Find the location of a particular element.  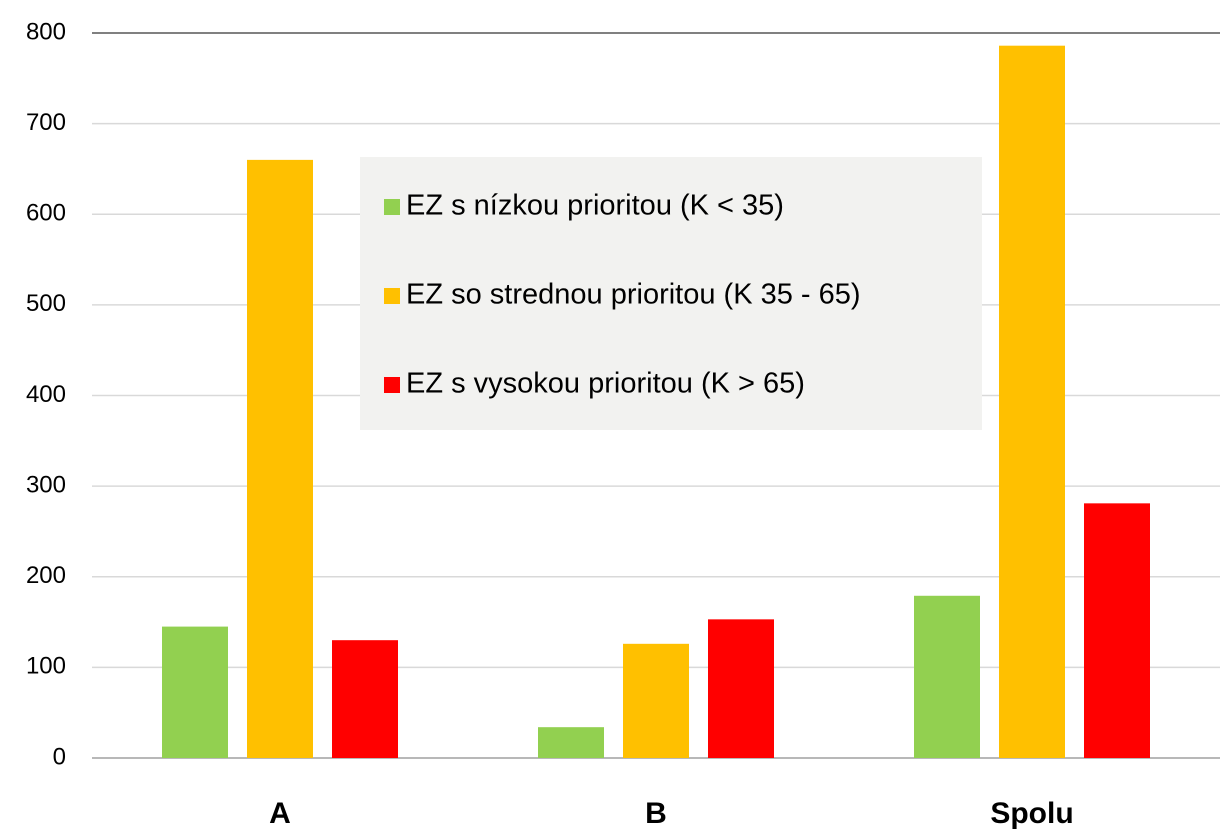

x-tick-label: A is located at coordinates (280, 813).